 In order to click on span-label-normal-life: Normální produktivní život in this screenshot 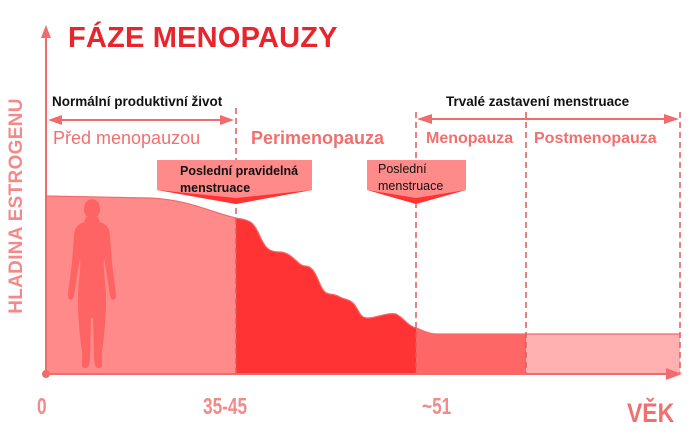, I will do `click(137, 101)`.